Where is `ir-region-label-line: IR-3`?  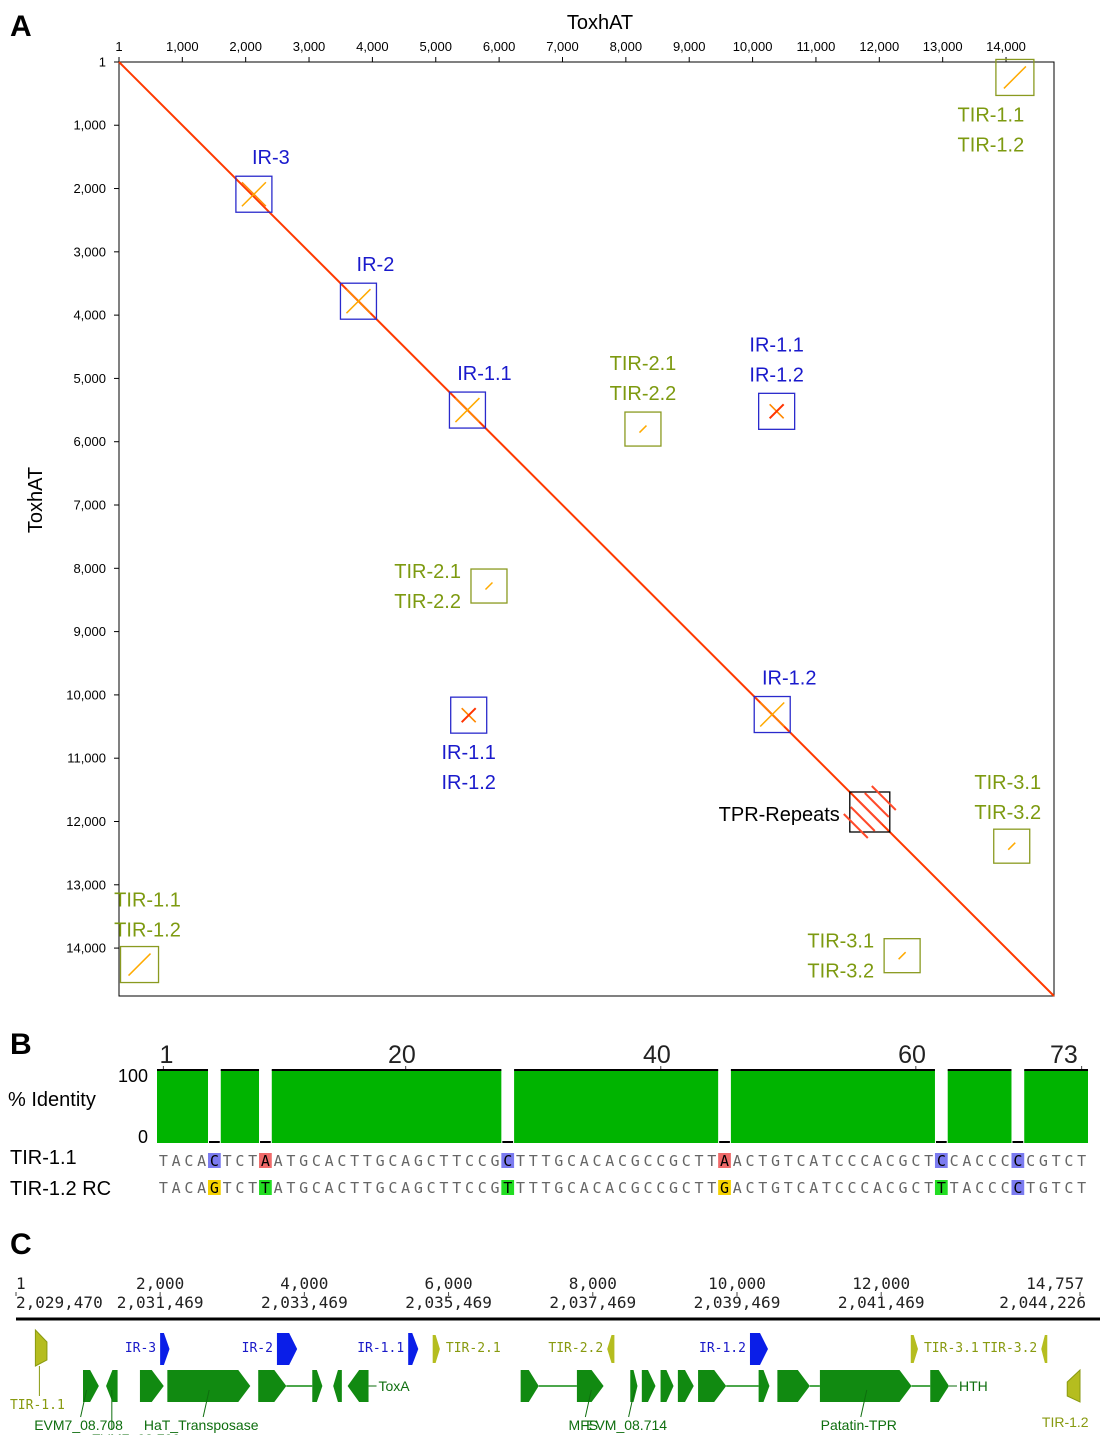
ir-region-label-line: IR-3 is located at coordinates (271, 158).